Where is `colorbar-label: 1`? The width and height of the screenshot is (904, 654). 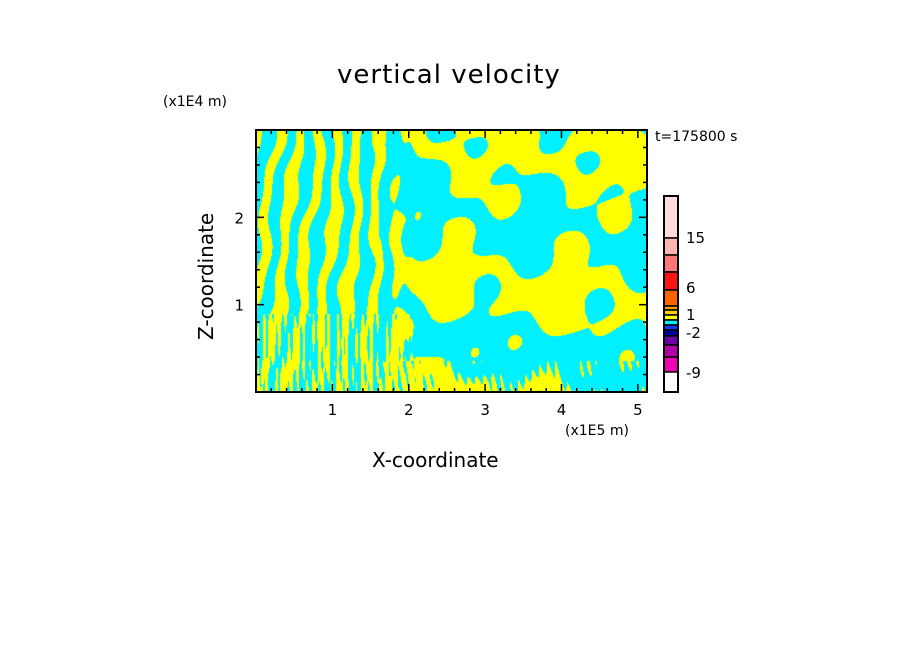 colorbar-label: 1 is located at coordinates (691, 315).